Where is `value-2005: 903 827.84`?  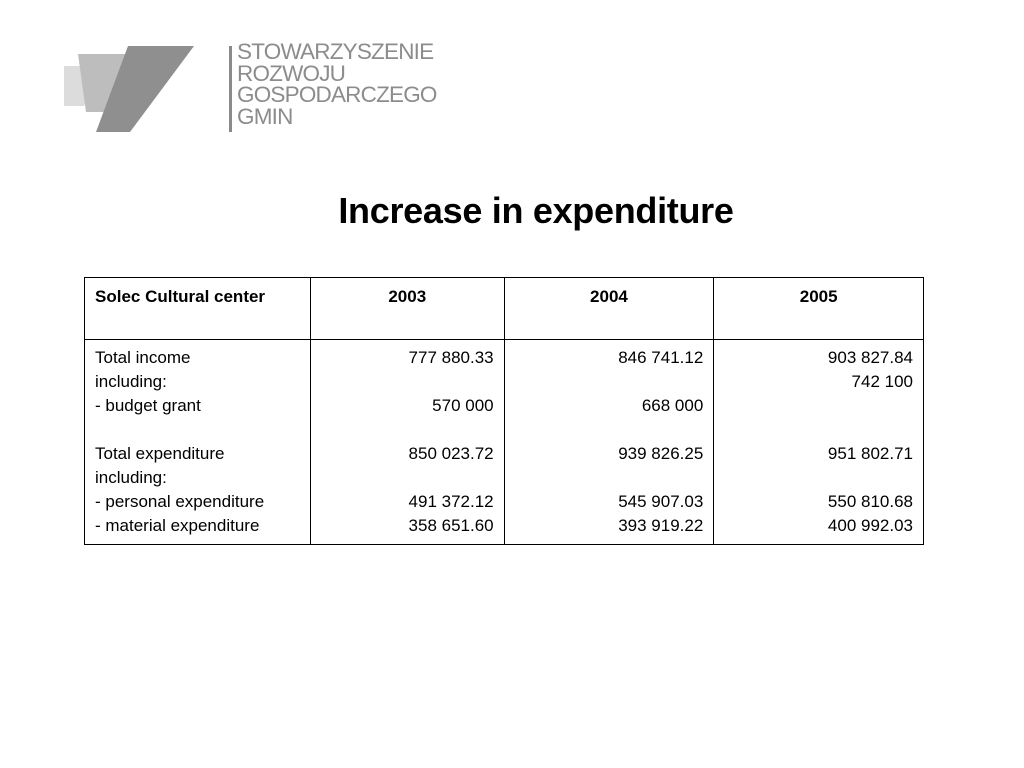 value-2005: 903 827.84 is located at coordinates (870, 357).